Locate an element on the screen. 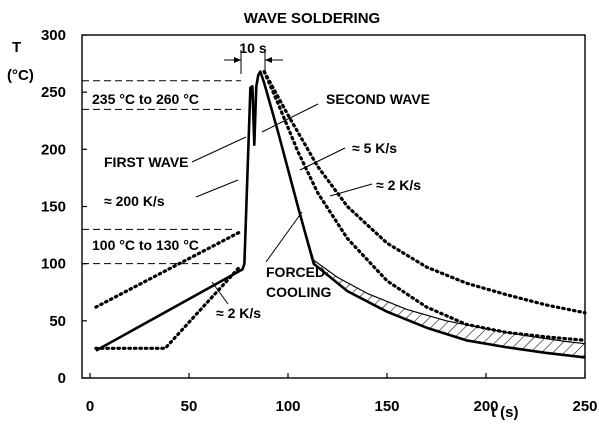  leader-first-wave is located at coordinates (219, 149).